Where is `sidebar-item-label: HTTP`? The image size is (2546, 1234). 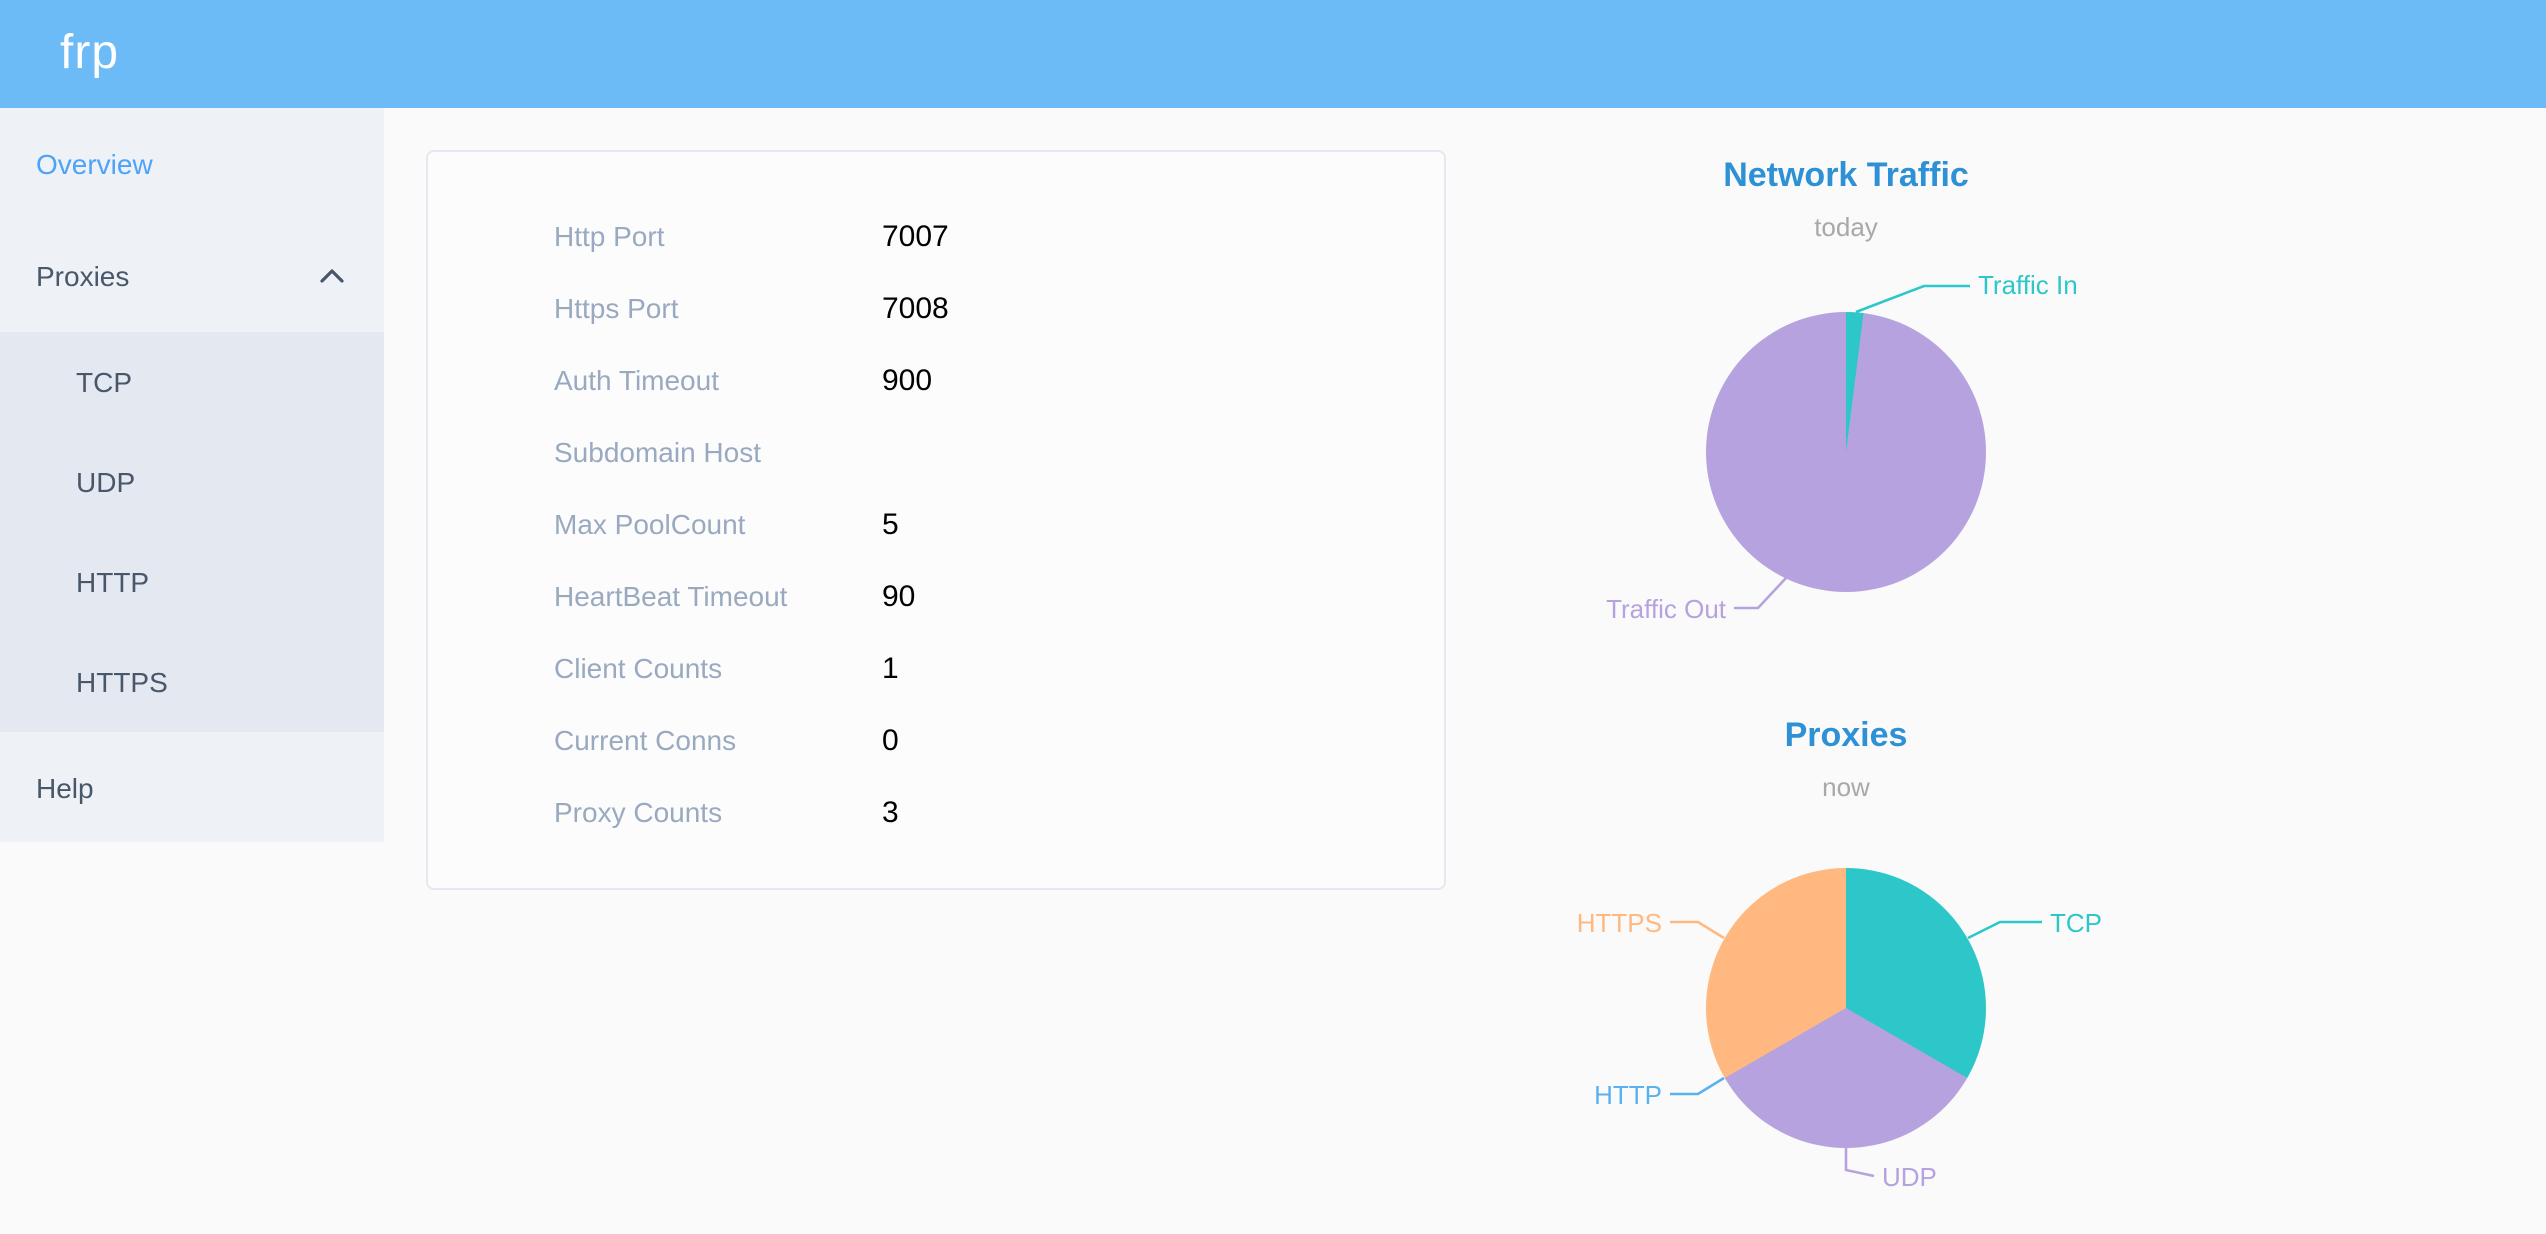
sidebar-item-label: HTTP is located at coordinates (113, 582).